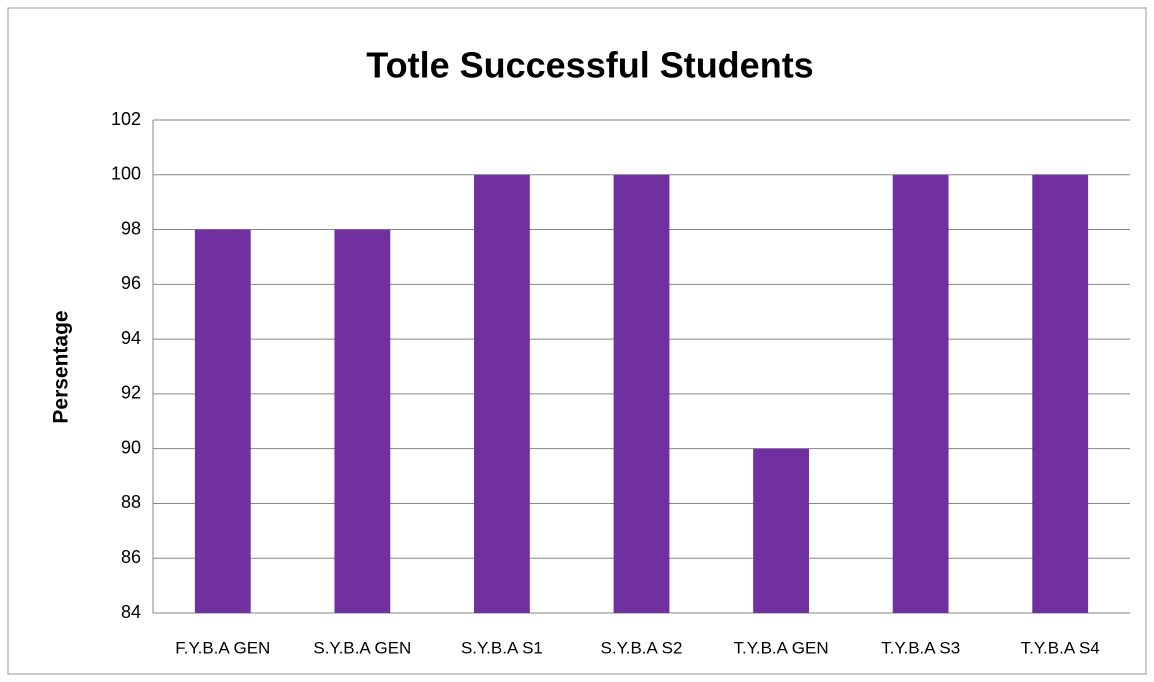 Image resolution: width=1154 pixels, height=682 pixels. I want to click on y-tick-label: 88, so click(131, 502).